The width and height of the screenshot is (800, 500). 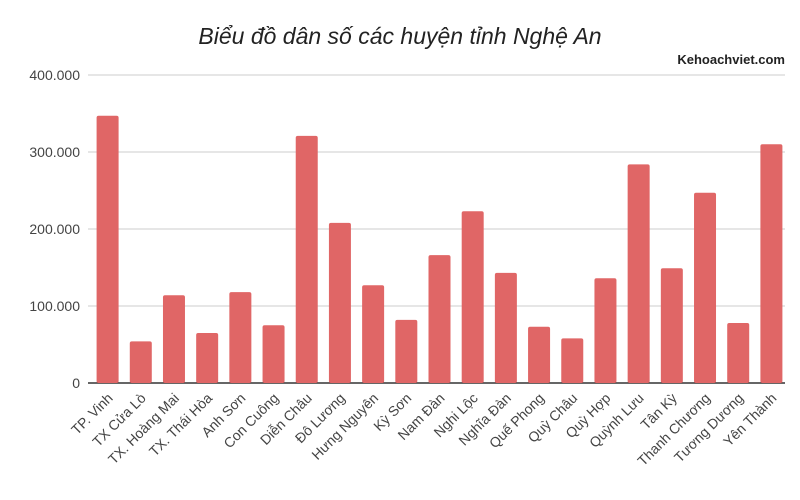 What do you see at coordinates (54, 152) in the screenshot?
I see `y-tick-label: 300.000` at bounding box center [54, 152].